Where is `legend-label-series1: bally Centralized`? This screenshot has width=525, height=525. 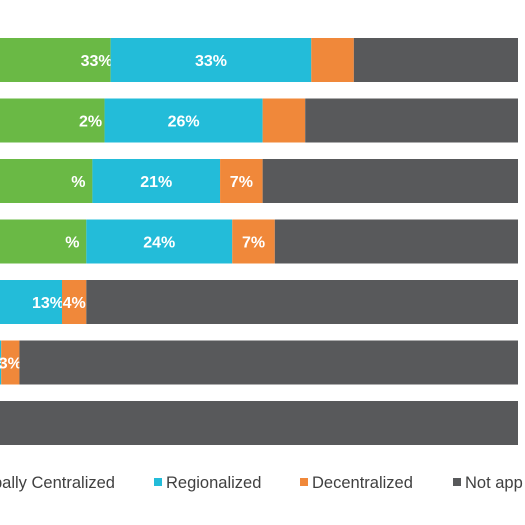 legend-label-series1: bally Centralized is located at coordinates (57, 483).